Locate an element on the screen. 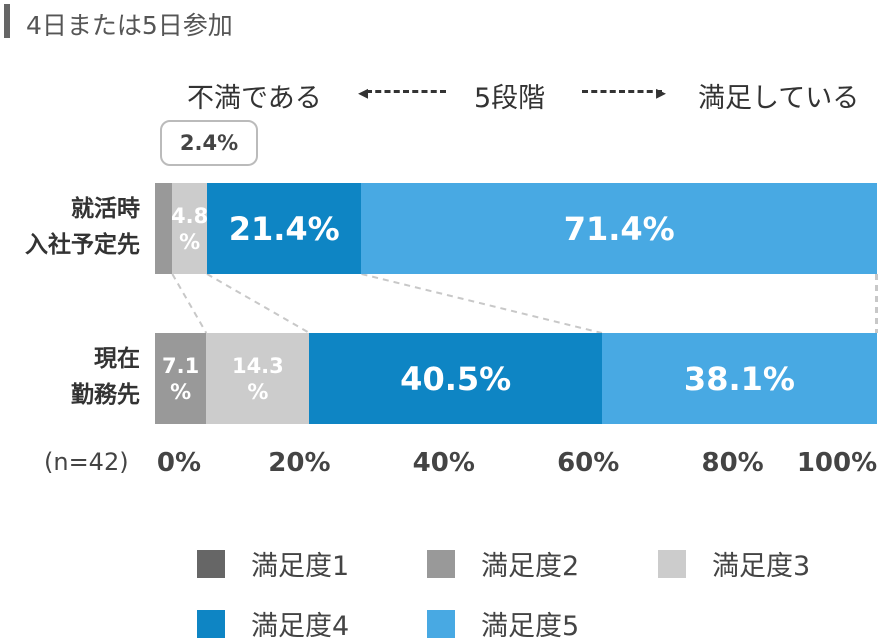 This screenshot has height=644, width=880. data-label: 71.4% is located at coordinates (619, 228).